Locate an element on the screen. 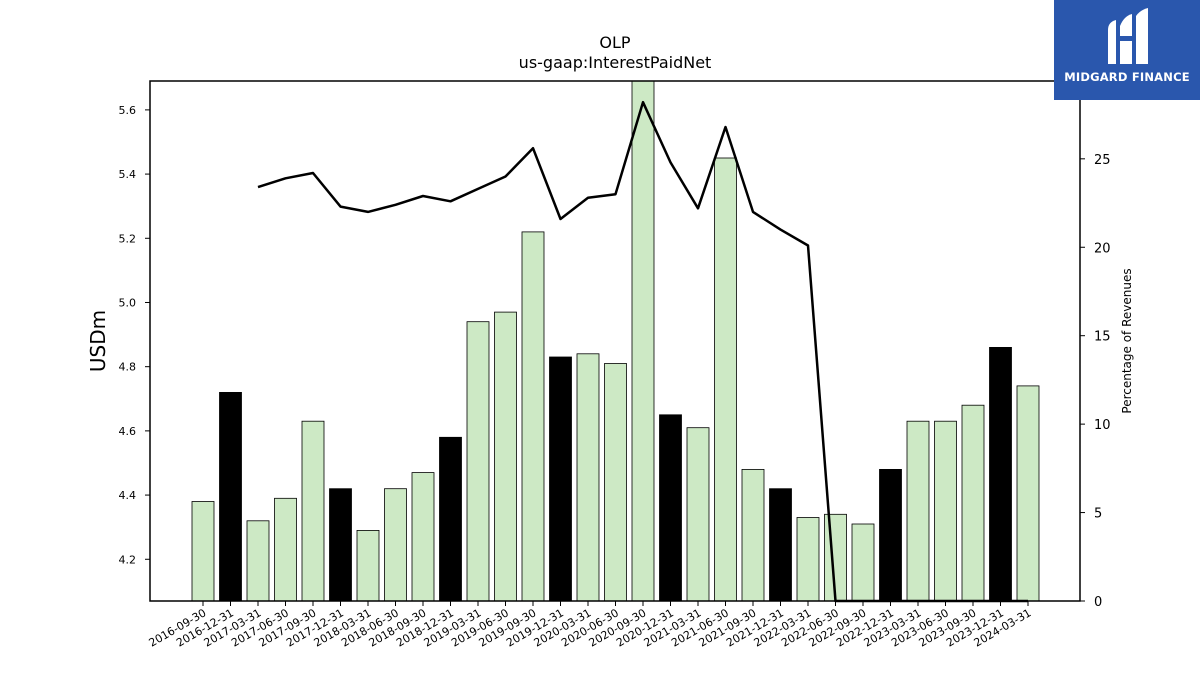 The image size is (1200, 675). logo-text: MIDGARD FINANCE is located at coordinates (1127, 77).